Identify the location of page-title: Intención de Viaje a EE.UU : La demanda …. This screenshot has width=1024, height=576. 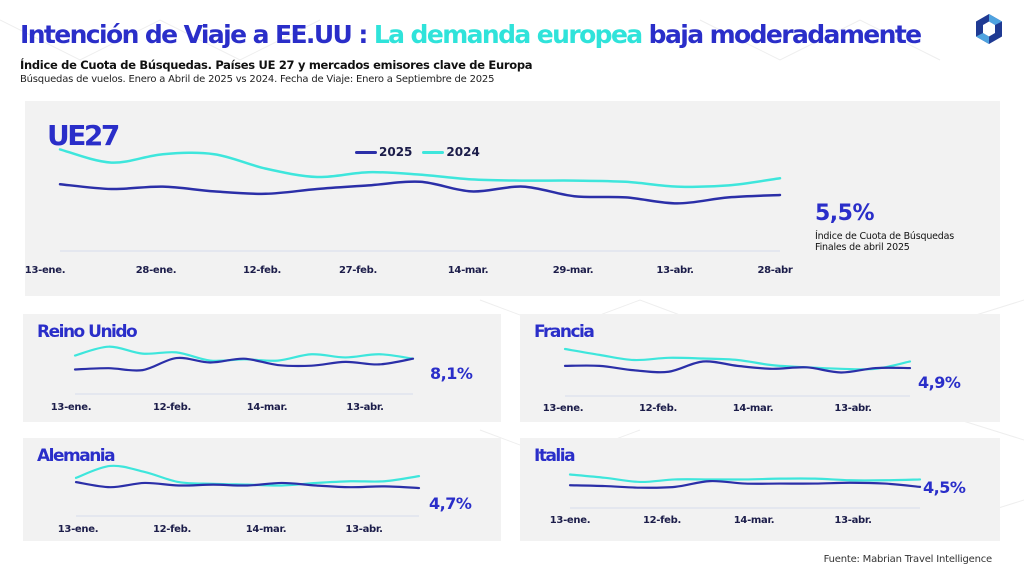
(471, 35).